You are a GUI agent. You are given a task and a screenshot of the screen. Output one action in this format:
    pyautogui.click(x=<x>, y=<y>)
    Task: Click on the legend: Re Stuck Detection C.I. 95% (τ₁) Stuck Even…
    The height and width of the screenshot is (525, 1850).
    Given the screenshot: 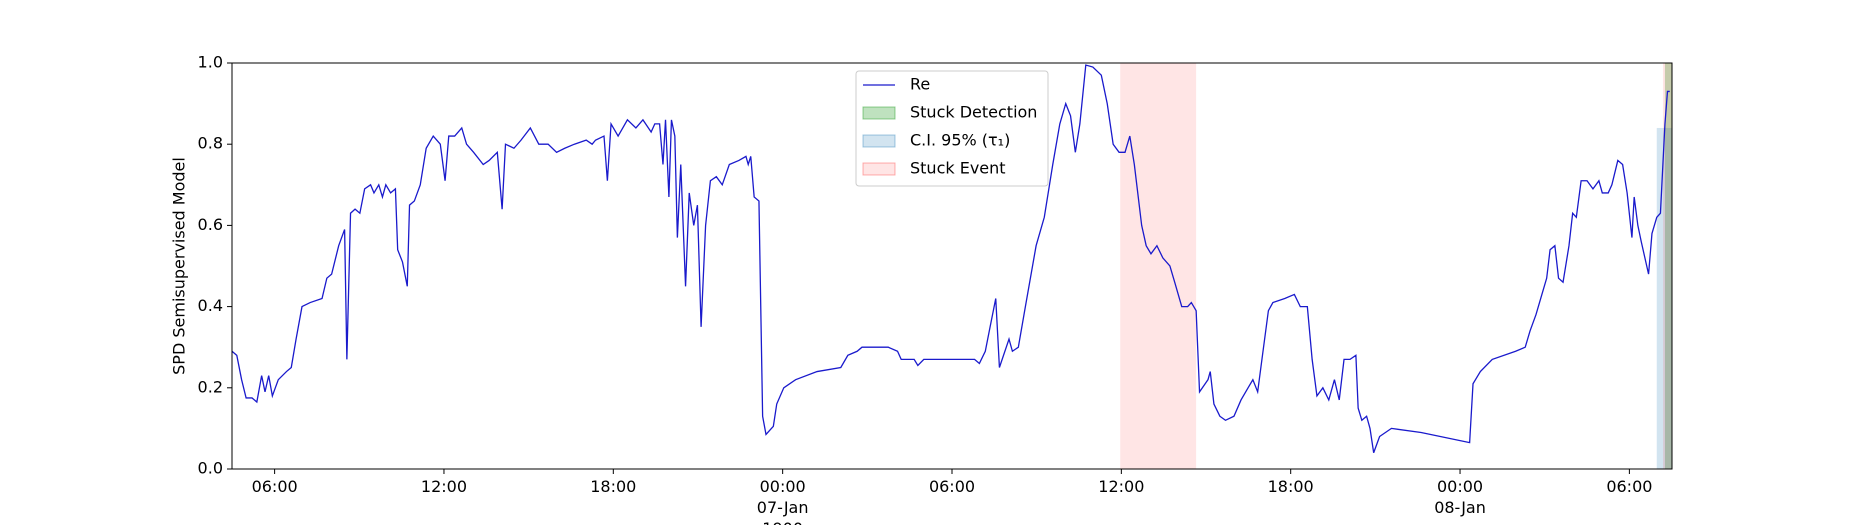 What is the action you would take?
    pyautogui.click(x=952, y=128)
    